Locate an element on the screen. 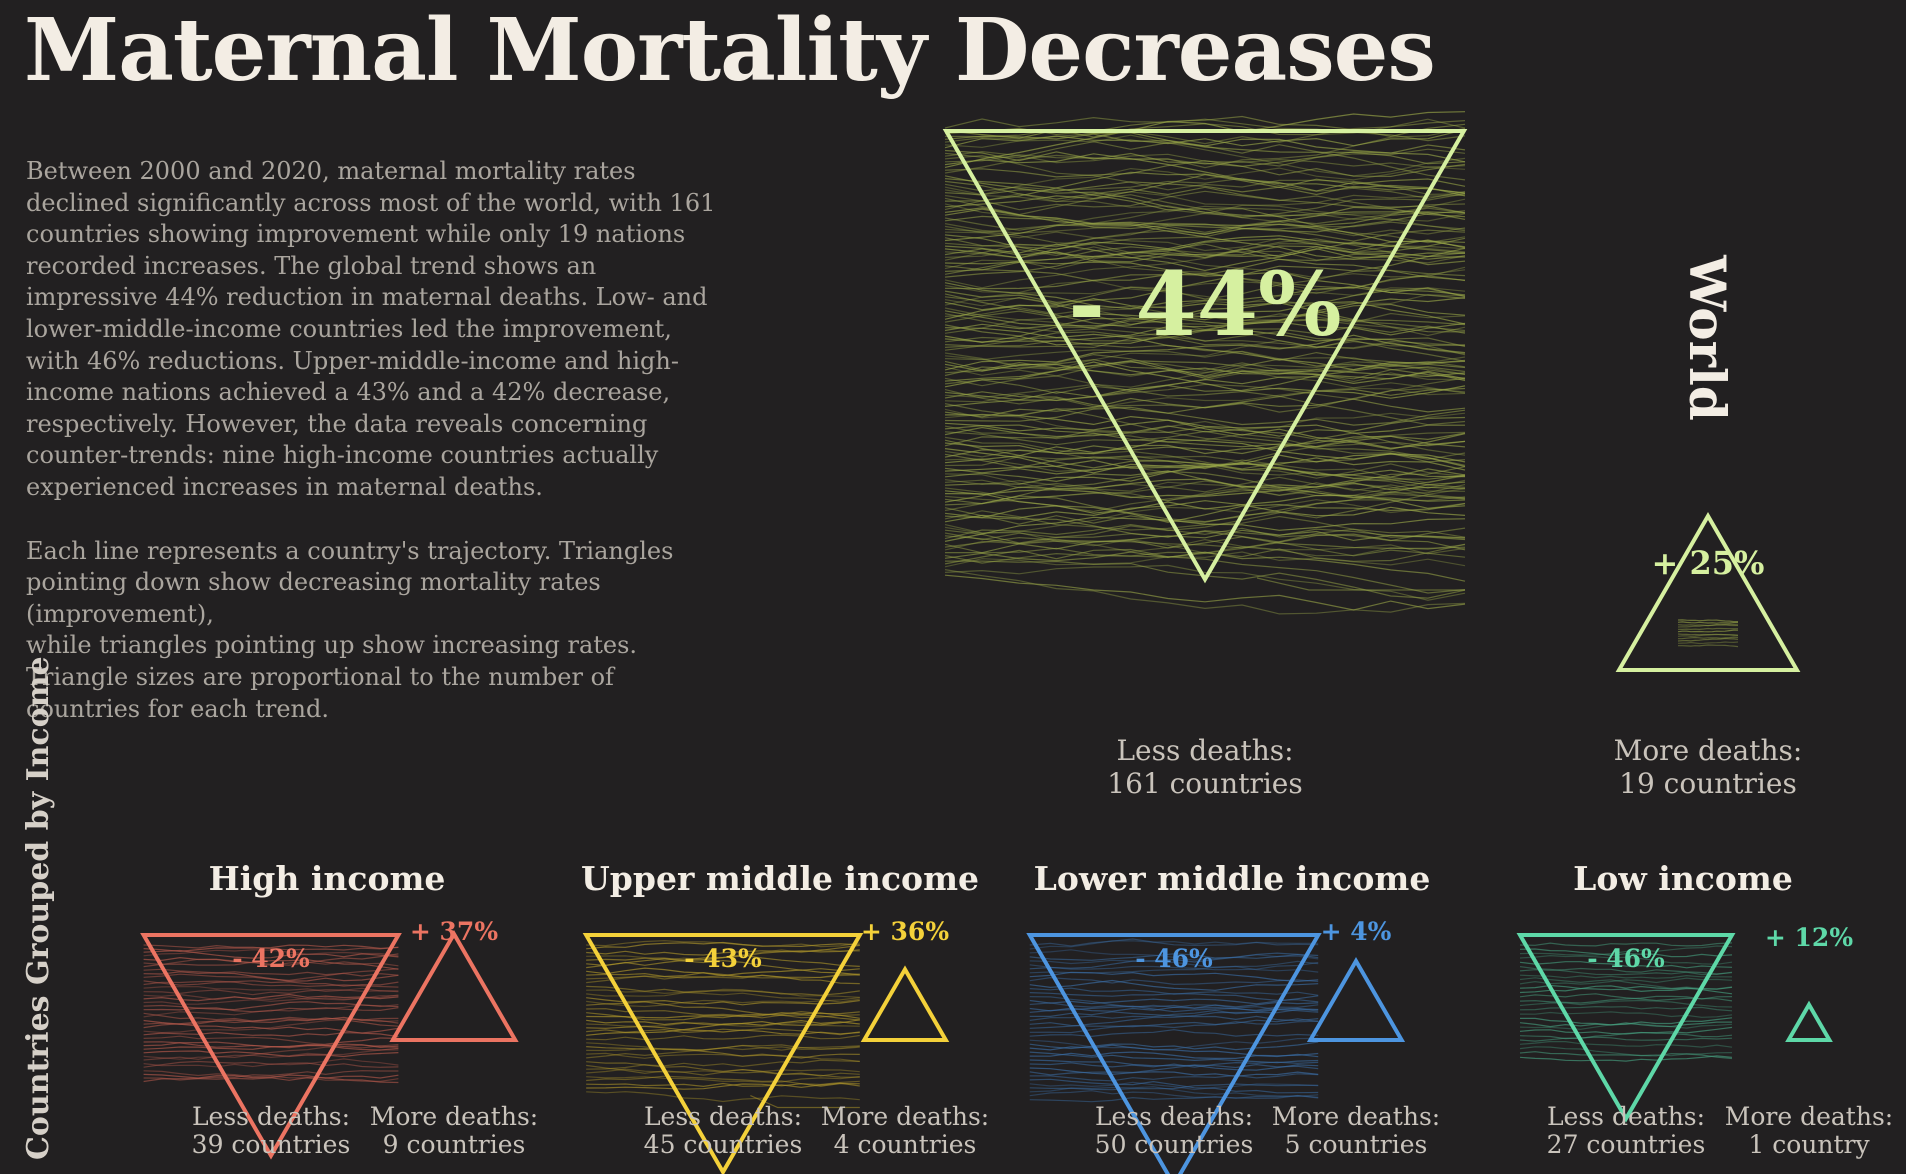  lower-middle-income-decrease-caption-1: Less deaths: is located at coordinates (1174, 1116).